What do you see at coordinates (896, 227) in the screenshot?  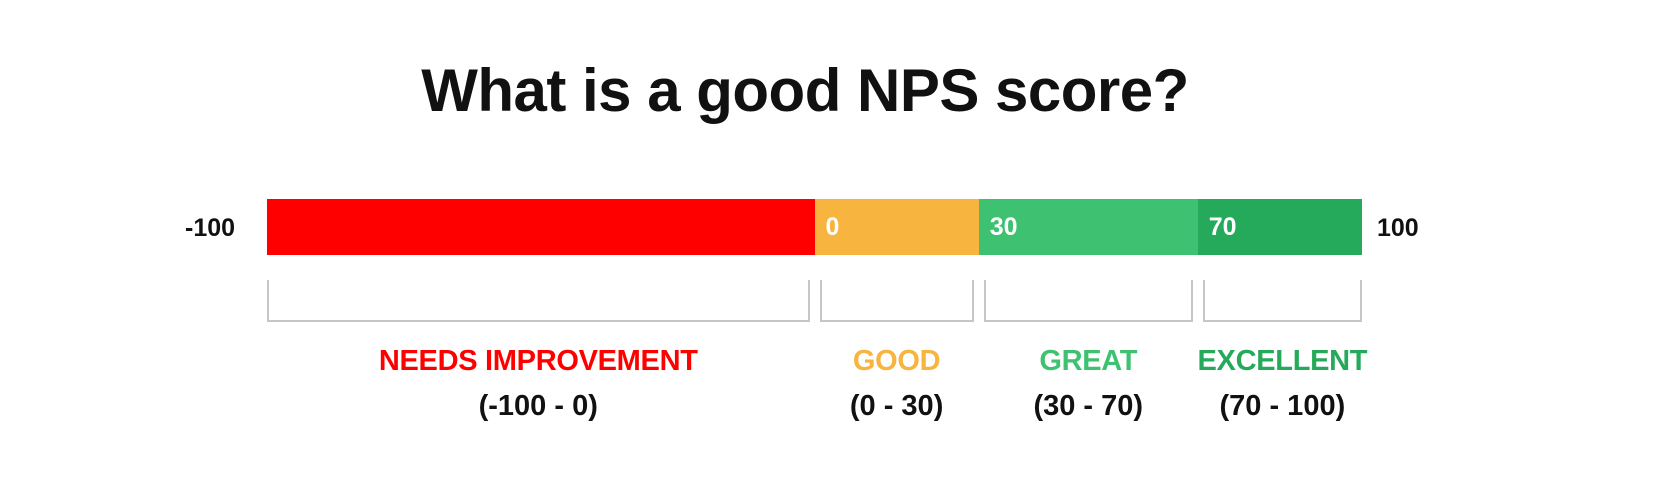 I see `segment-good: 0` at bounding box center [896, 227].